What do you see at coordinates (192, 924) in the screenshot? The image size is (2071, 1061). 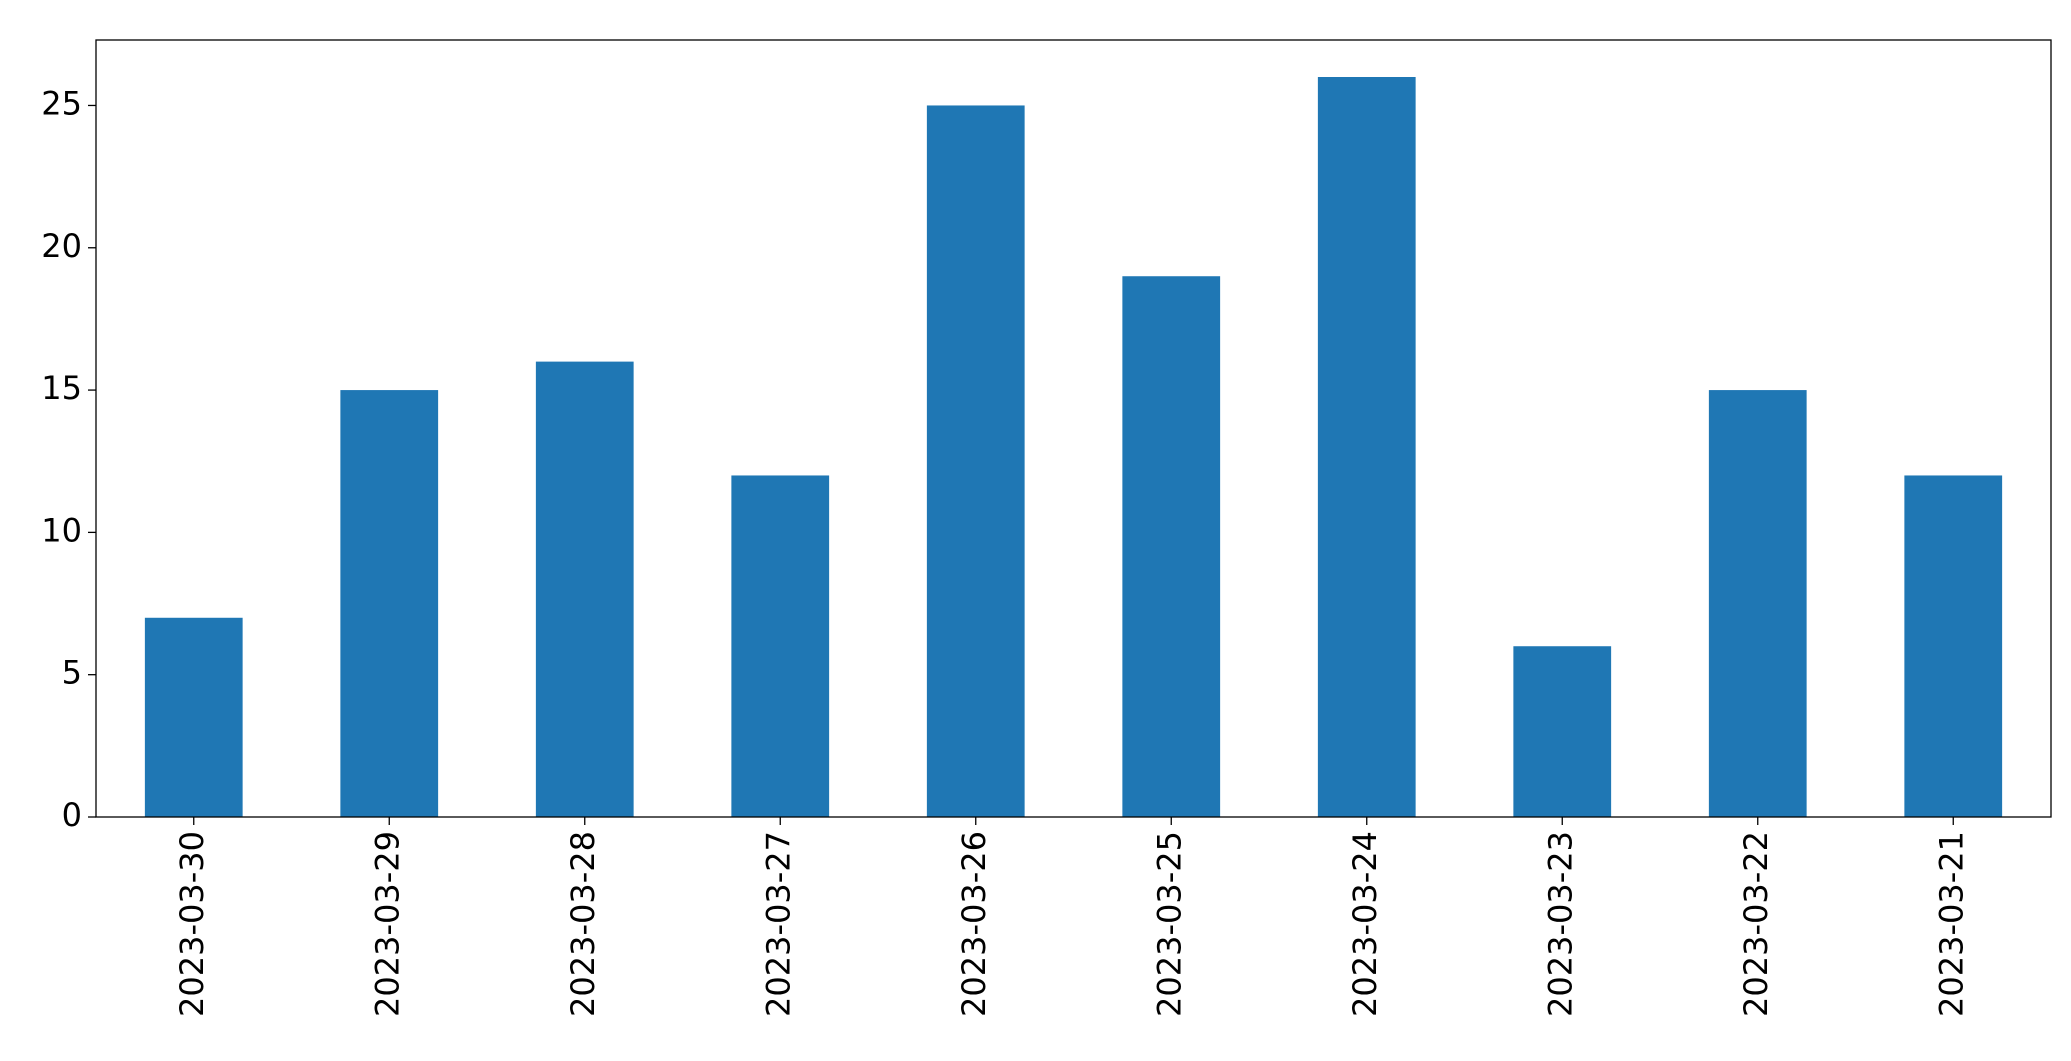 I see `x-tick-label: 2023-03-30` at bounding box center [192, 924].